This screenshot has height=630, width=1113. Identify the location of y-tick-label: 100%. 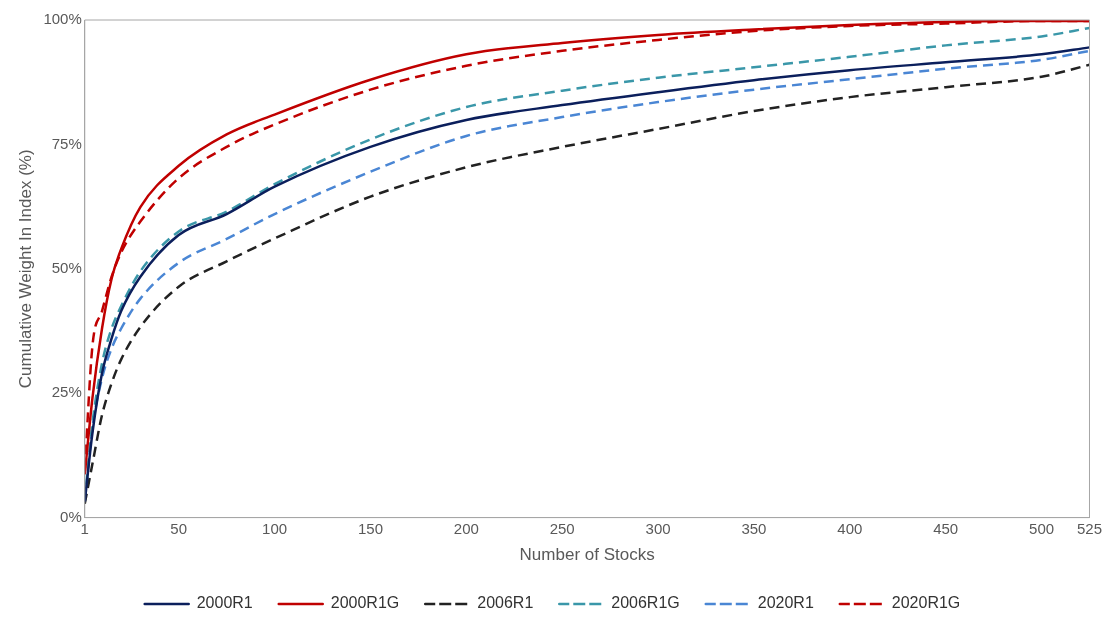
(62, 19).